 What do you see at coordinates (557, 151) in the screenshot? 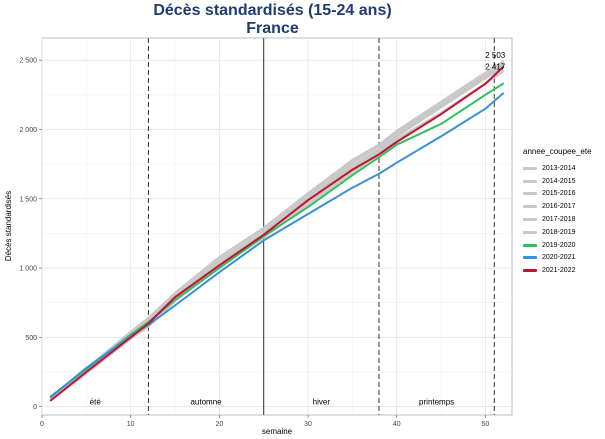
I see `legend-title: annee_coupee_ete` at bounding box center [557, 151].